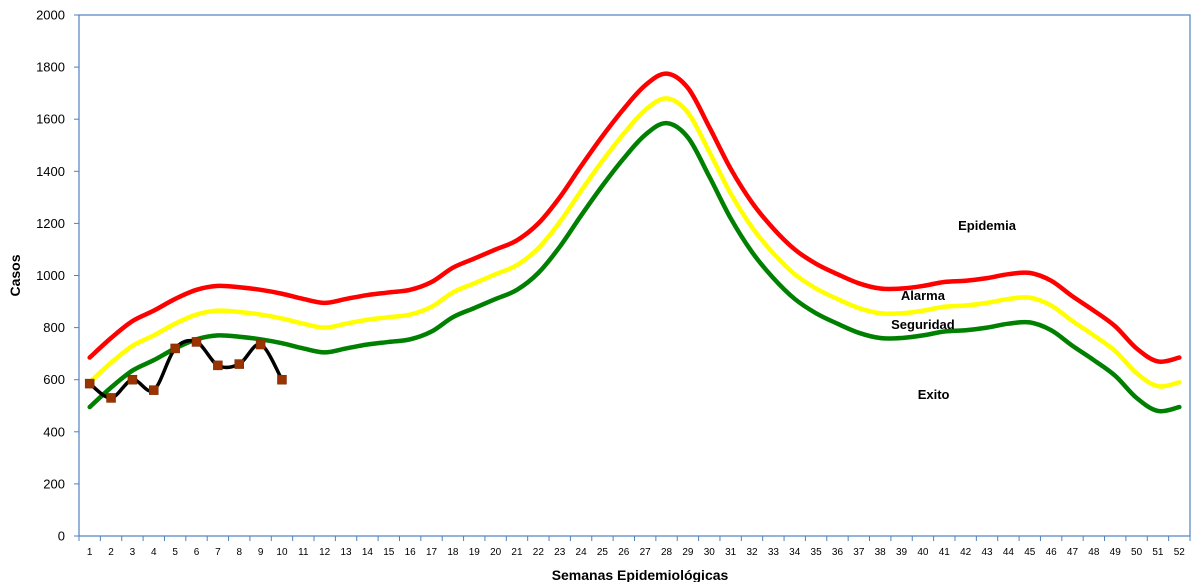 This screenshot has height=582, width=1195. What do you see at coordinates (795, 552) in the screenshot?
I see `x-tick-label: 34` at bounding box center [795, 552].